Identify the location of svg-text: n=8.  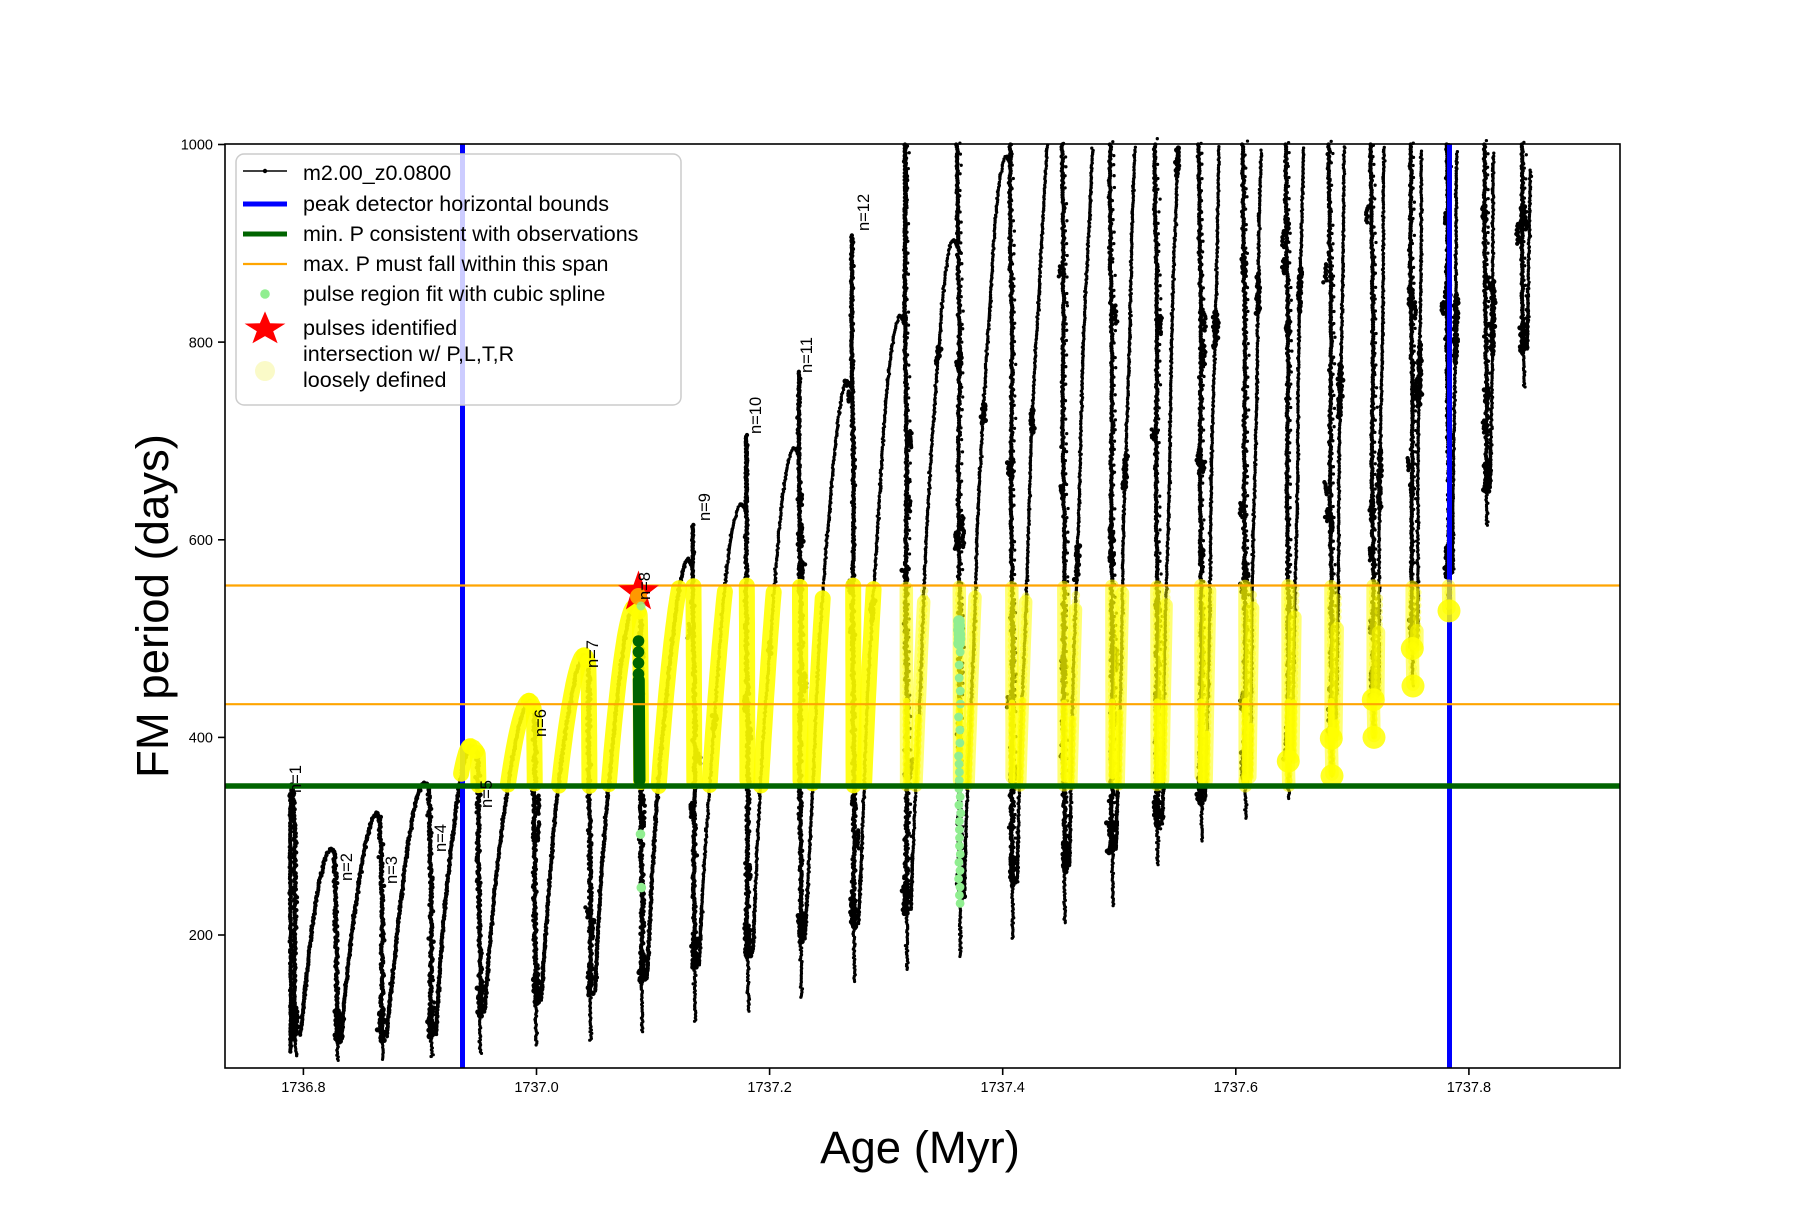
(645, 586).